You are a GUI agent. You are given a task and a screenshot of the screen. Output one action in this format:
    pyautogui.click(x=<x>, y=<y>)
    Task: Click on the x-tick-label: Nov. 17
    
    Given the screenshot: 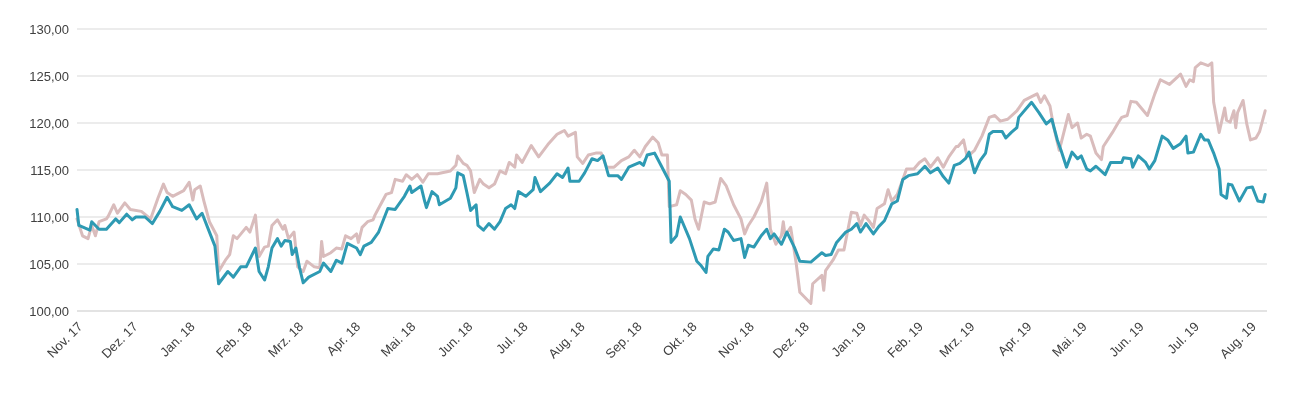 What is the action you would take?
    pyautogui.click(x=64, y=339)
    